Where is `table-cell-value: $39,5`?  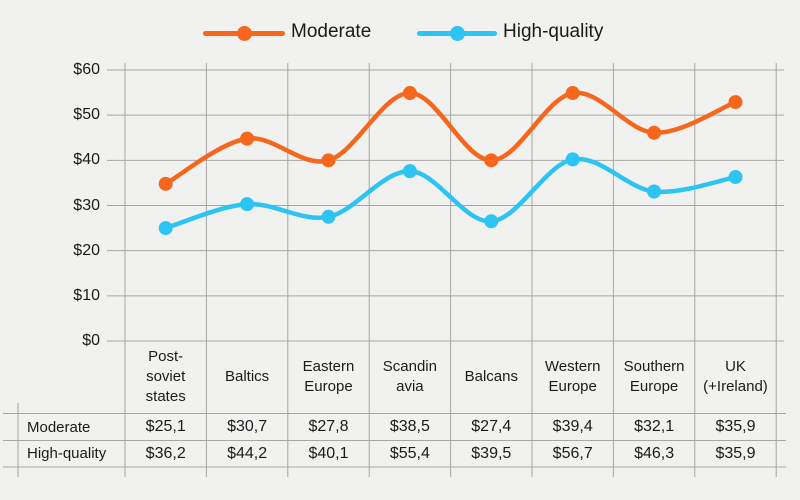 table-cell-value: $39,5 is located at coordinates (491, 453).